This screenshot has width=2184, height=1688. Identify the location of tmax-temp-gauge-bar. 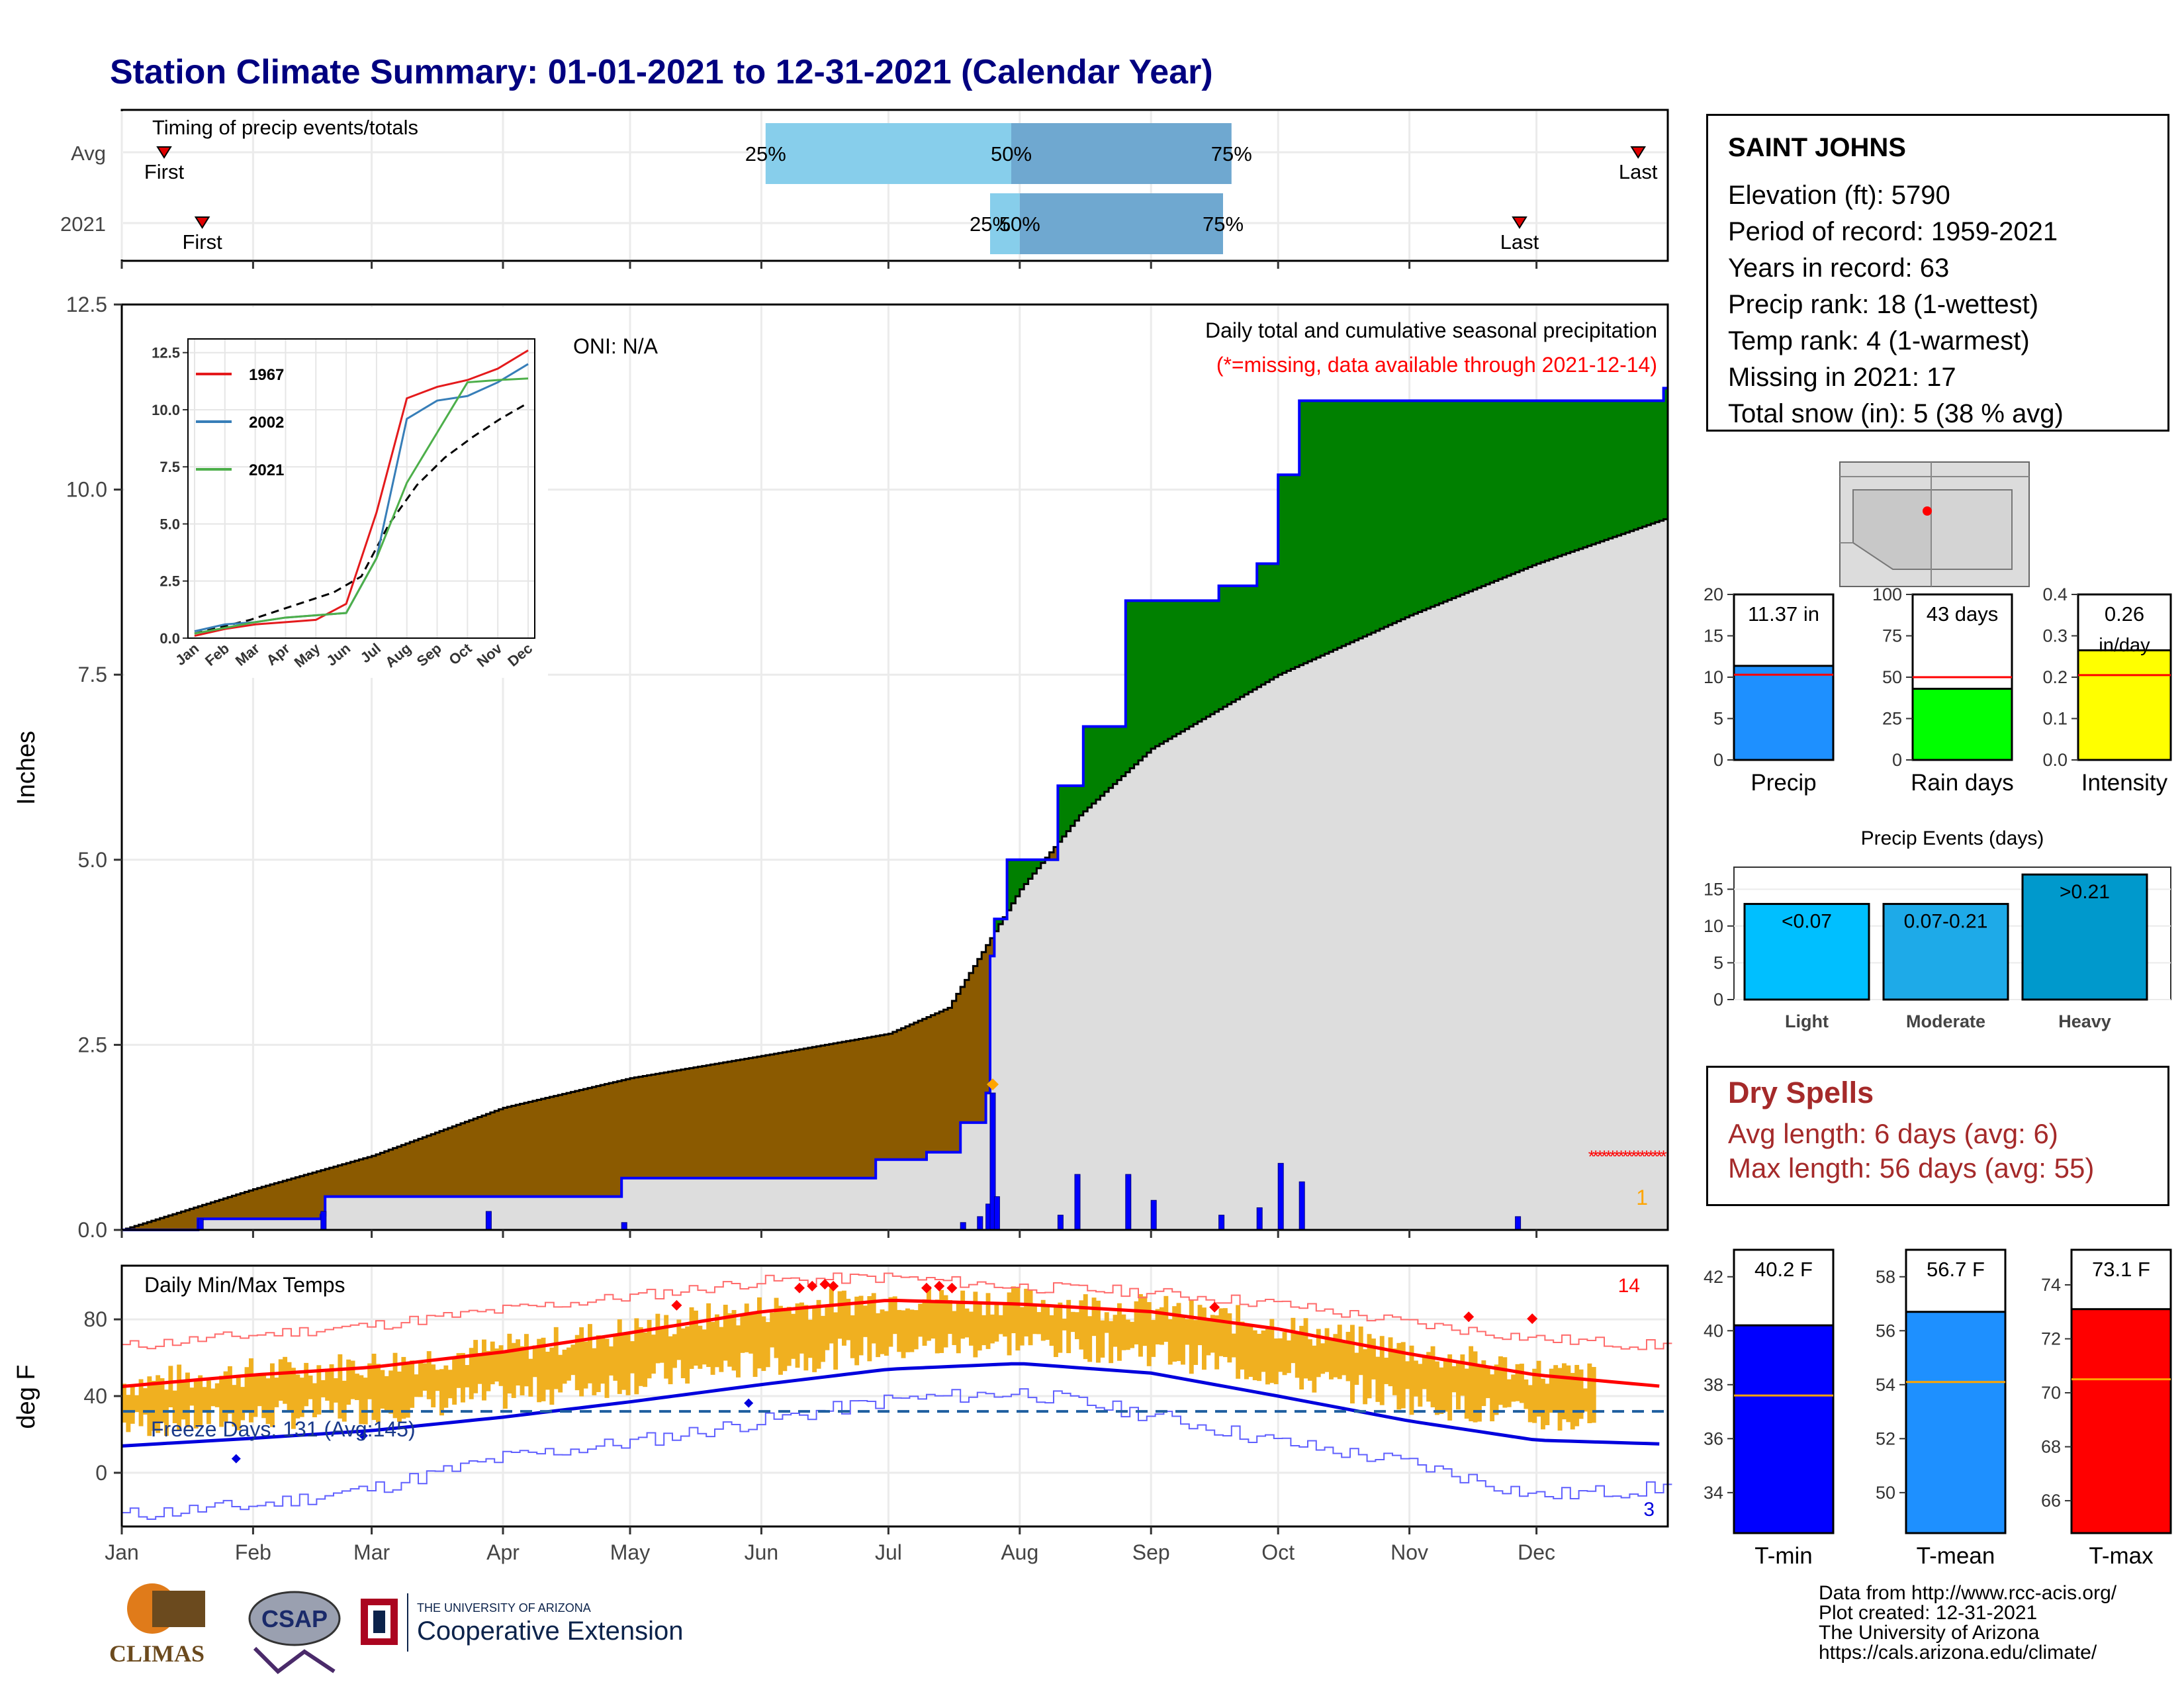
(2121, 1421).